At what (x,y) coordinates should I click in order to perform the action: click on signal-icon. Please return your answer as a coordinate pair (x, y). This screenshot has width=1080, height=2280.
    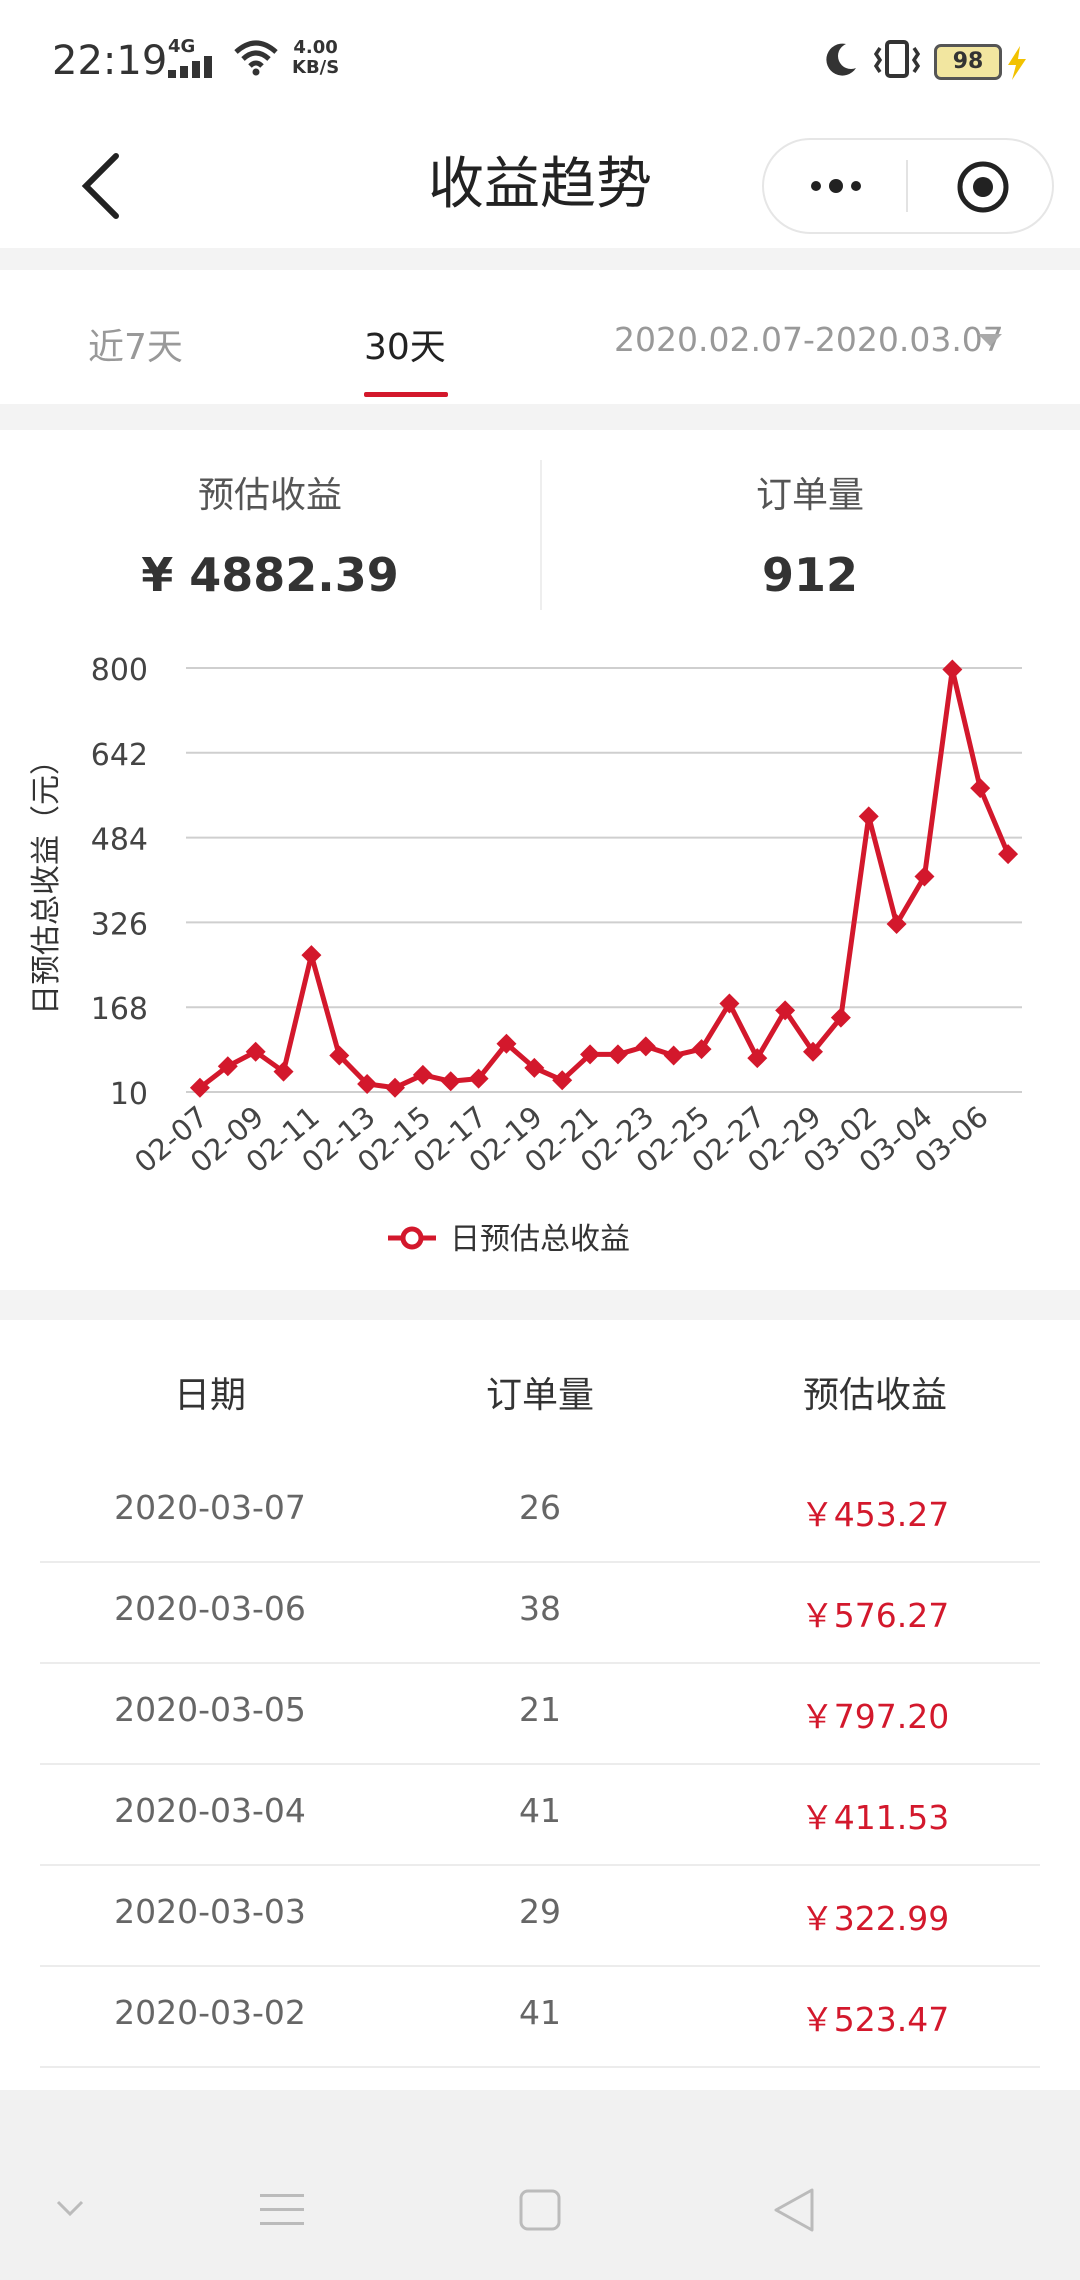
    Looking at the image, I should click on (190, 67).